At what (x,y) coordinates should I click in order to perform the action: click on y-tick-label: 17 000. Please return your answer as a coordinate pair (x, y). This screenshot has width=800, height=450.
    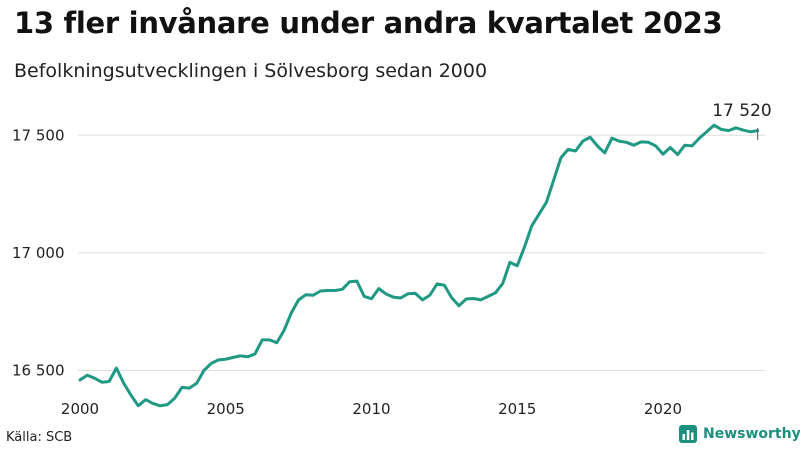
    Looking at the image, I should click on (38, 253).